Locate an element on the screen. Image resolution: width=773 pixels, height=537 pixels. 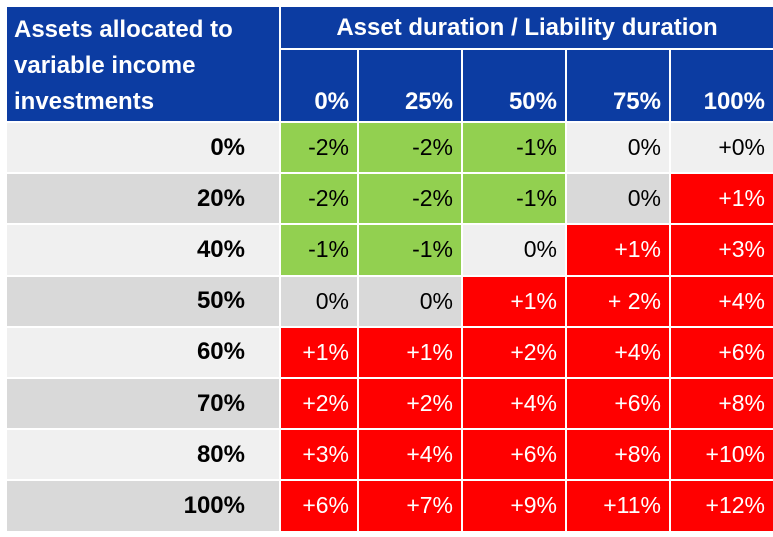
matrix-cell: +12% is located at coordinates (722, 506).